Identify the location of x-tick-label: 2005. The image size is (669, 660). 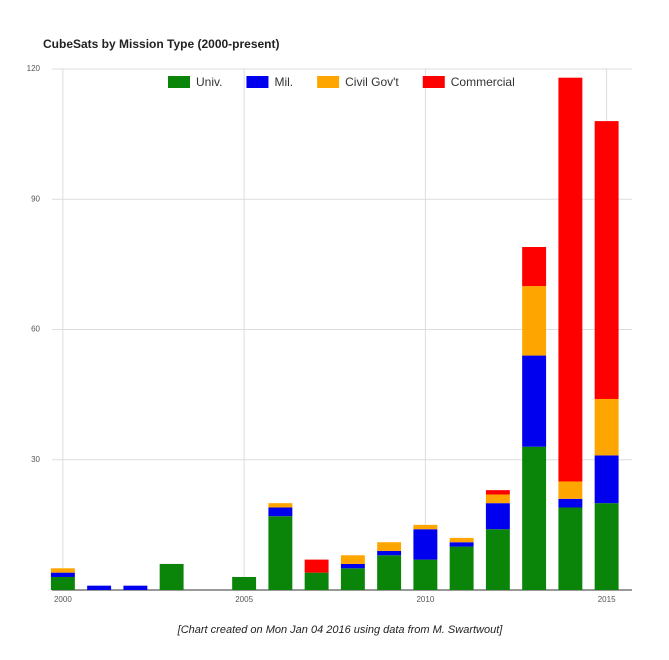
(244, 599).